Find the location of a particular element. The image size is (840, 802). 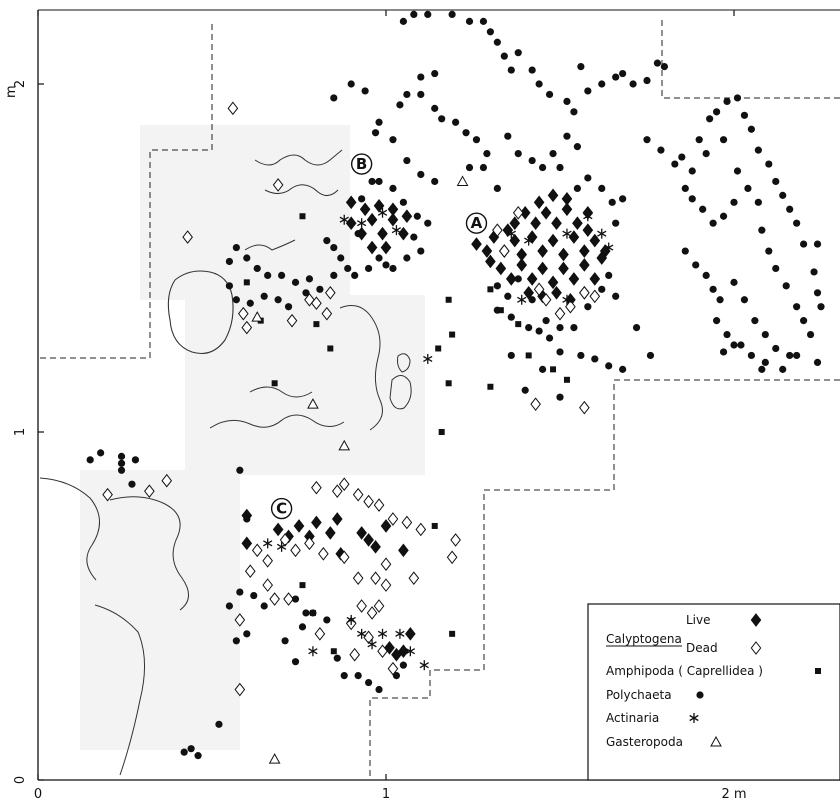

y-unit-label: m is located at coordinates (11, 91).